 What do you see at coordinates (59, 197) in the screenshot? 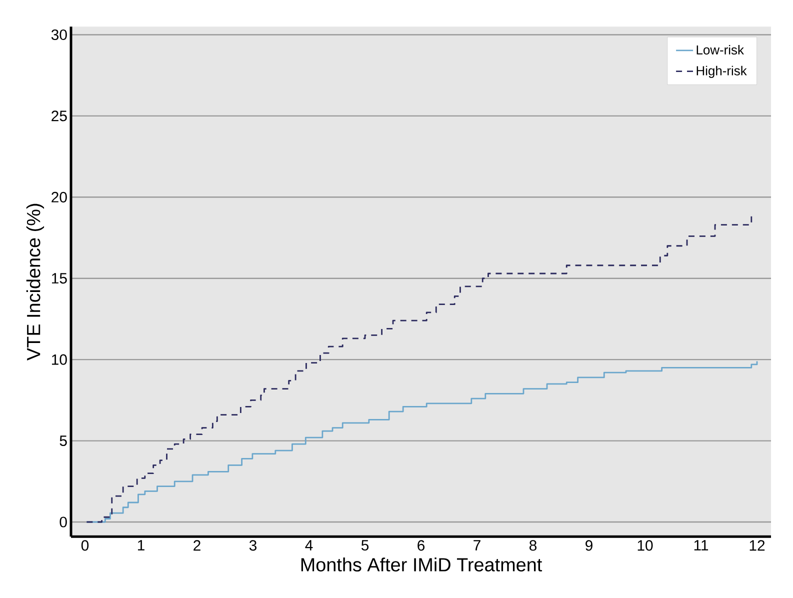
I see `y-tick-label: 20` at bounding box center [59, 197].